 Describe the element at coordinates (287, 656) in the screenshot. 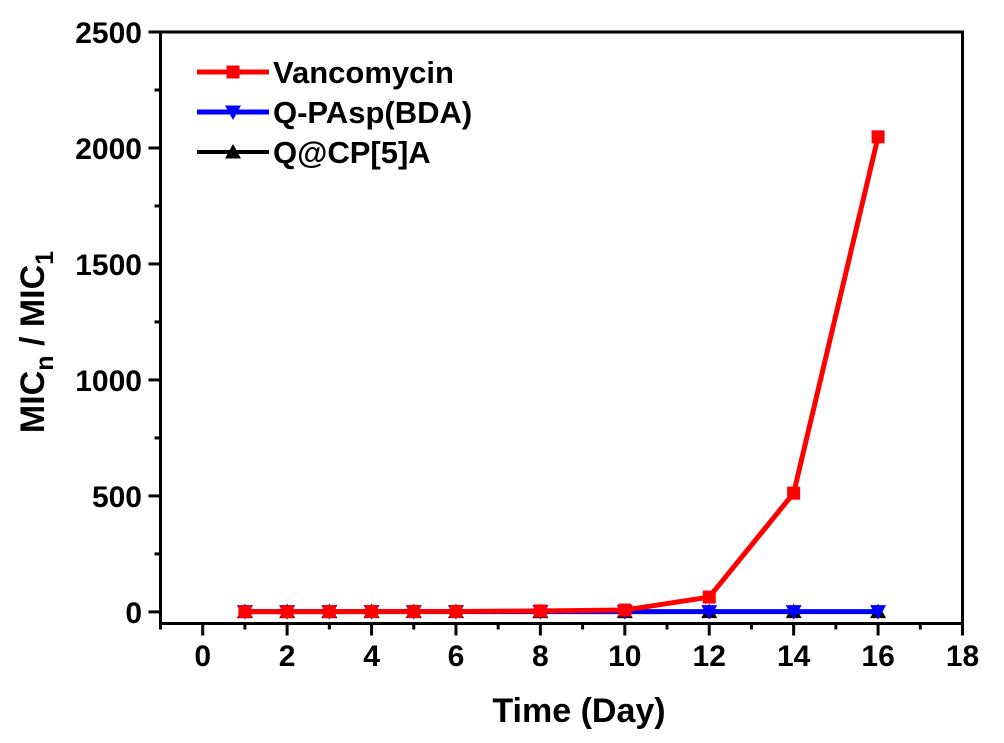

I see `x-axis-tick-label: 2` at that location.